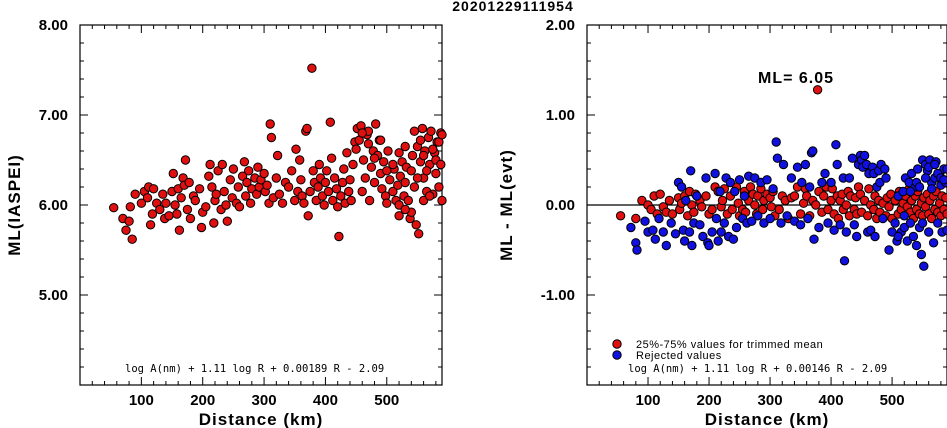 This screenshot has height=428, width=947. What do you see at coordinates (729, 345) in the screenshot?
I see `legend-label-accepted: 25%-75% values for trimmed mean` at bounding box center [729, 345].